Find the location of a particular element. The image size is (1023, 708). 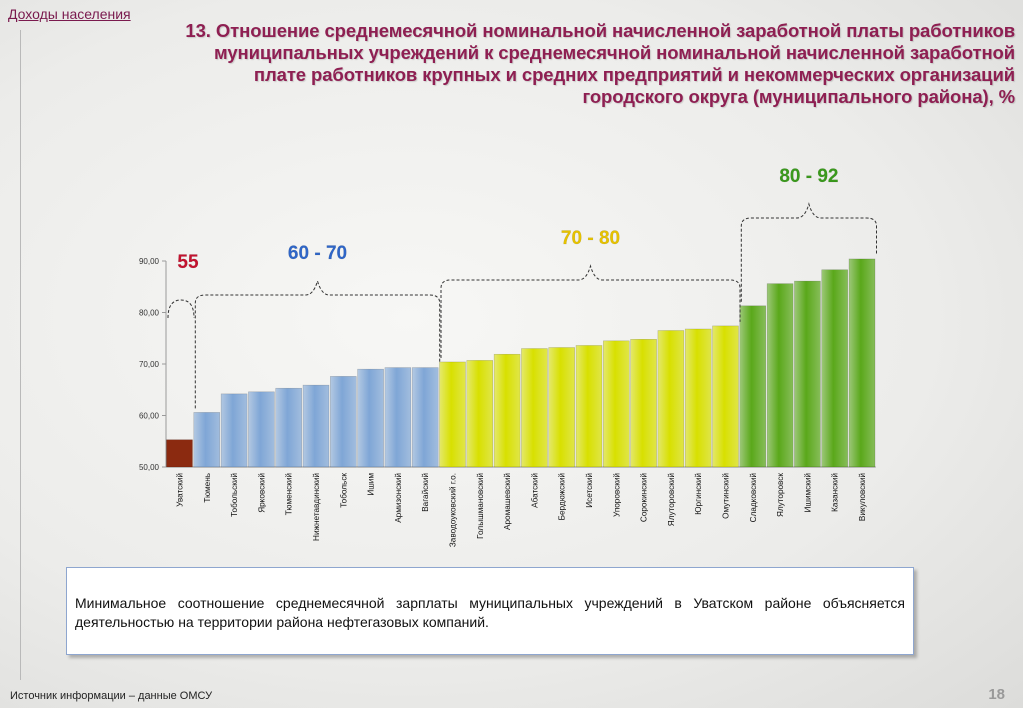

x-tick-label: Армизонский is located at coordinates (398, 498).